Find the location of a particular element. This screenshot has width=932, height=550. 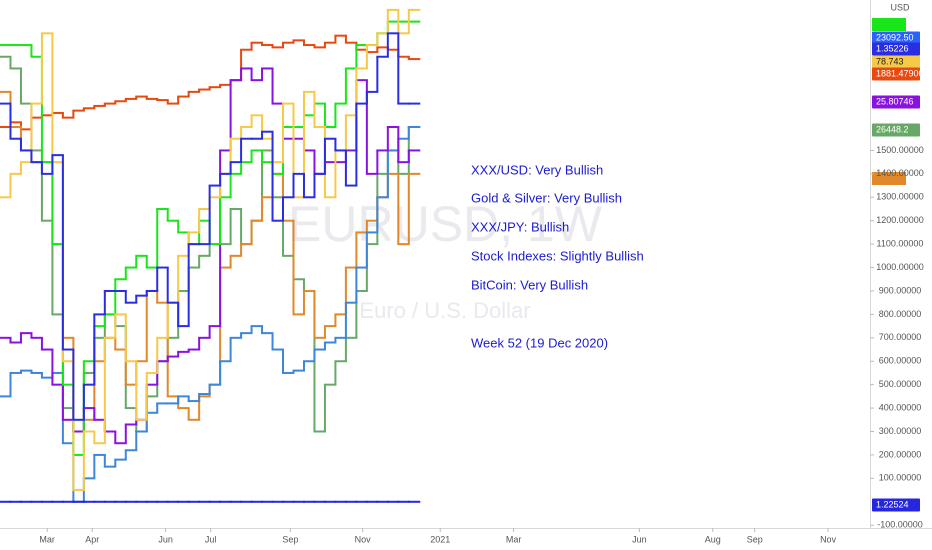

x-tick-label: Apr is located at coordinates (92, 539).